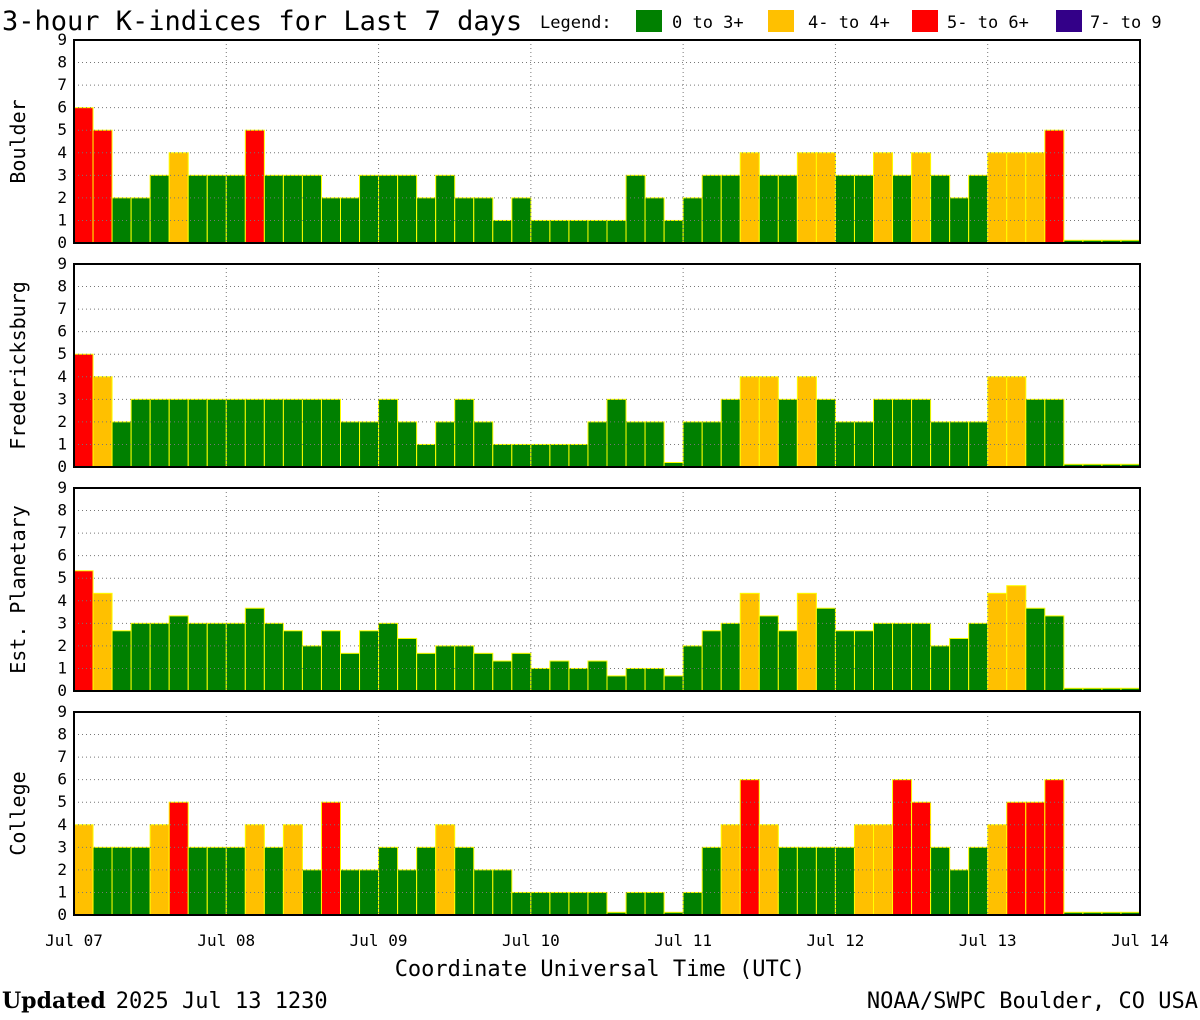  I want to click on x-tick-jul-14: Jul 14, so click(1140, 940).